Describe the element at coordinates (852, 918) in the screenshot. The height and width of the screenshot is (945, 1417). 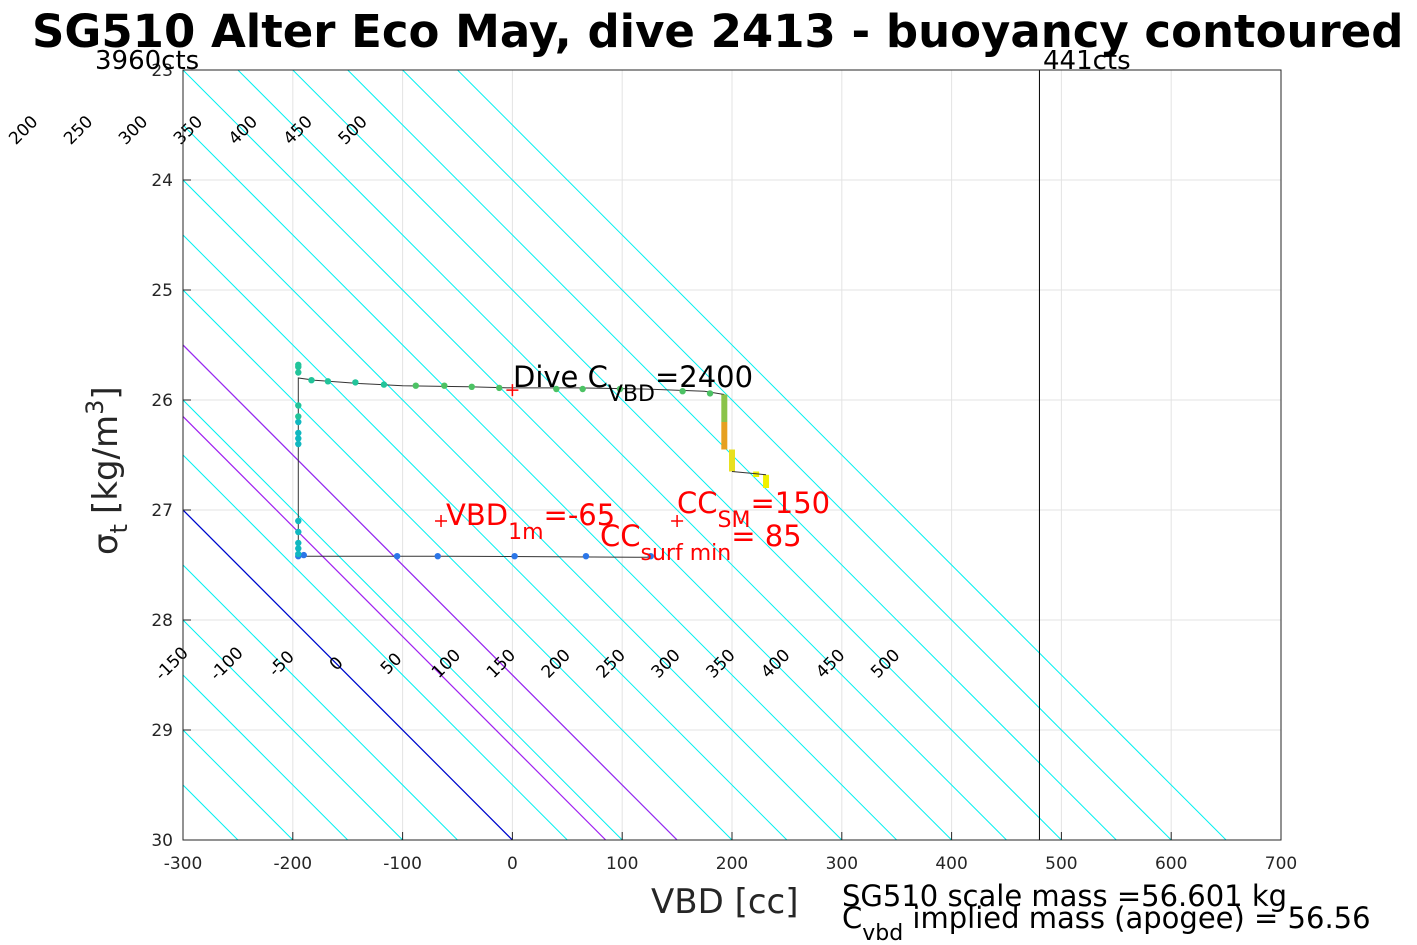
I see `footer-c-prefix: C` at that location.